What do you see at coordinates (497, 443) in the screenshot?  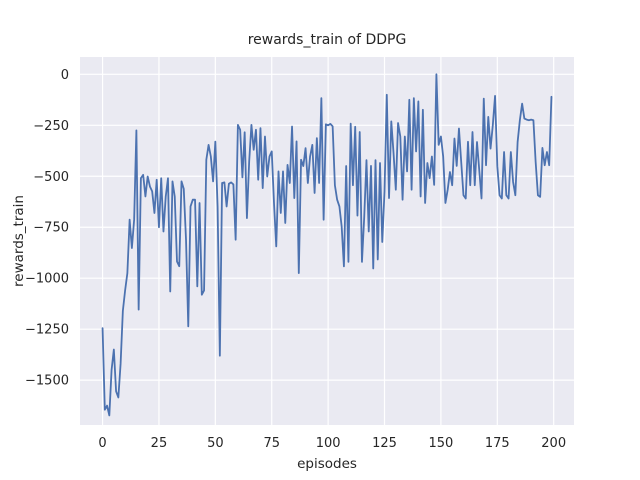 I see `x-tick-label: 175` at bounding box center [497, 443].